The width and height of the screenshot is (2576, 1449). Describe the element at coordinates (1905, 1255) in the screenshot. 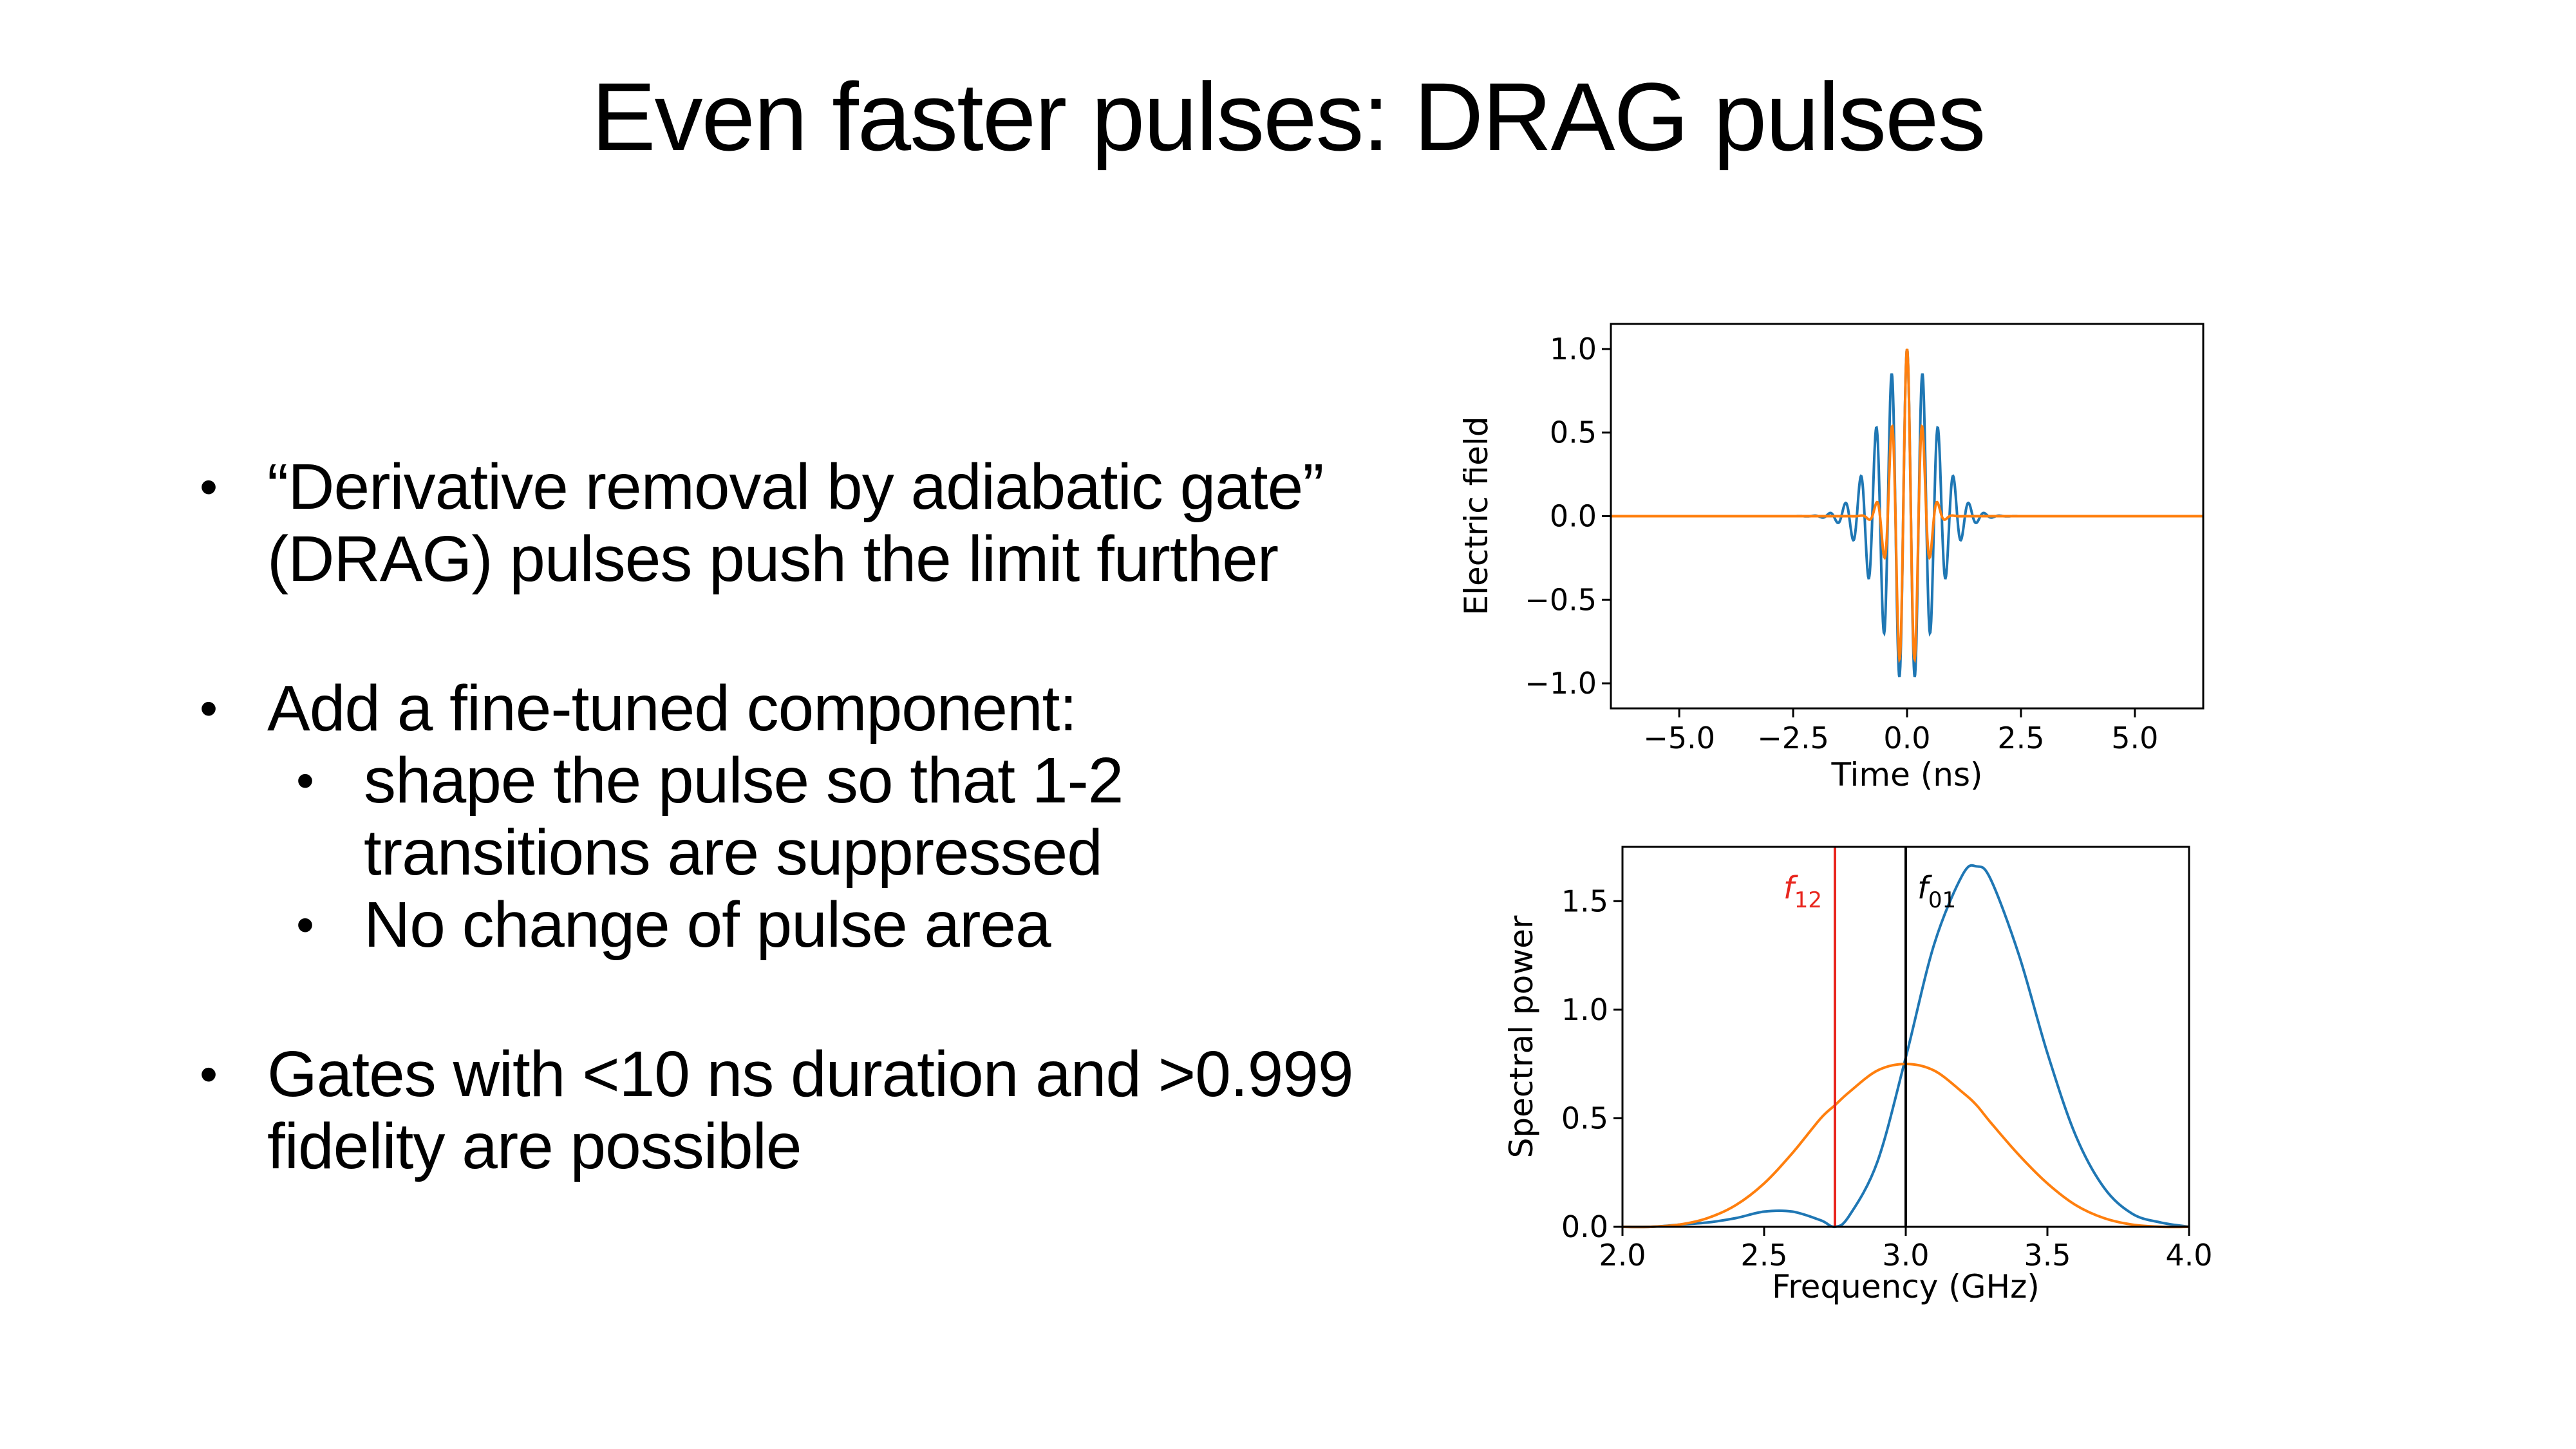

I see `spectral-x-tick-label: 3.0` at that location.